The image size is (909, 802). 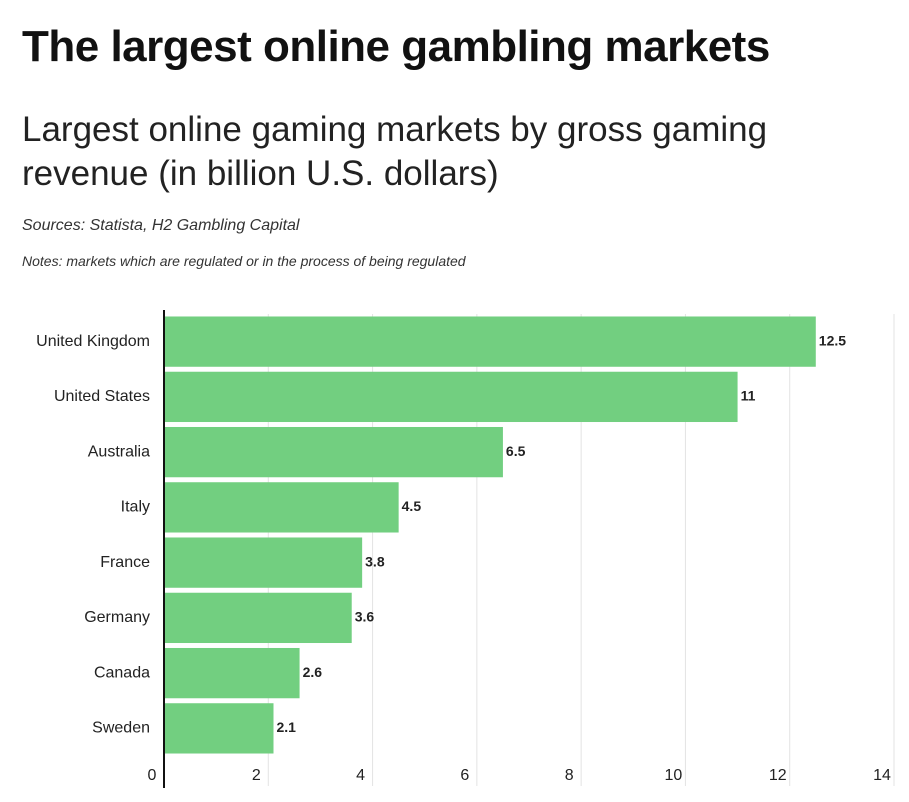 I want to click on data-label: 3.6, so click(x=365, y=617).